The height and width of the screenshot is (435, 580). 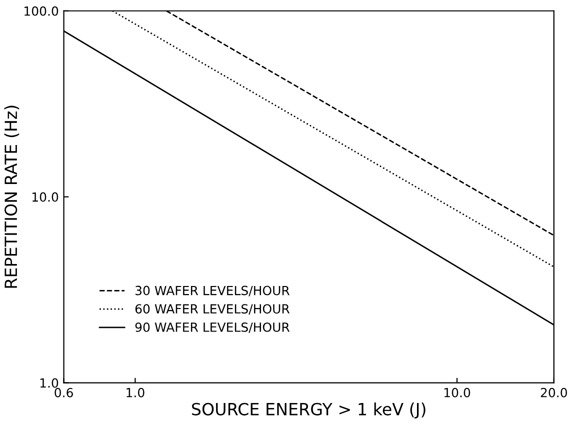 What do you see at coordinates (457, 393) in the screenshot?
I see `x-tick-label: 10.0` at bounding box center [457, 393].